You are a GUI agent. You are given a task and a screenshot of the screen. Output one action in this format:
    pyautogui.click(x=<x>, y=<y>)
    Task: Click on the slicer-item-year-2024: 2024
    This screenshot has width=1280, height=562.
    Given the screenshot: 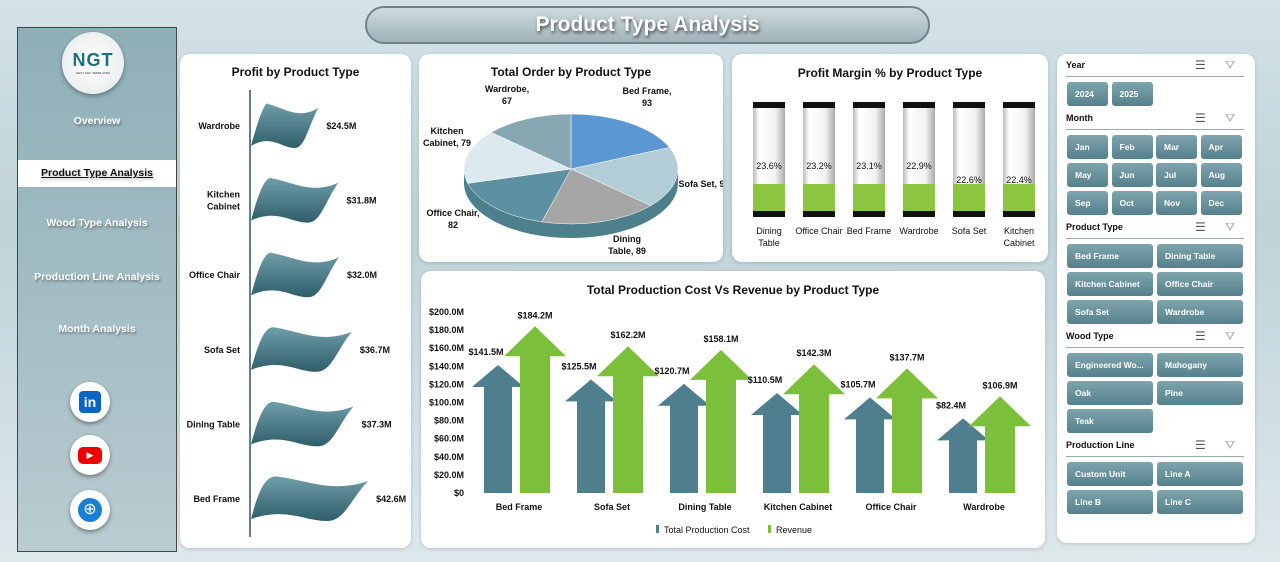 What is the action you would take?
    pyautogui.click(x=1087, y=94)
    